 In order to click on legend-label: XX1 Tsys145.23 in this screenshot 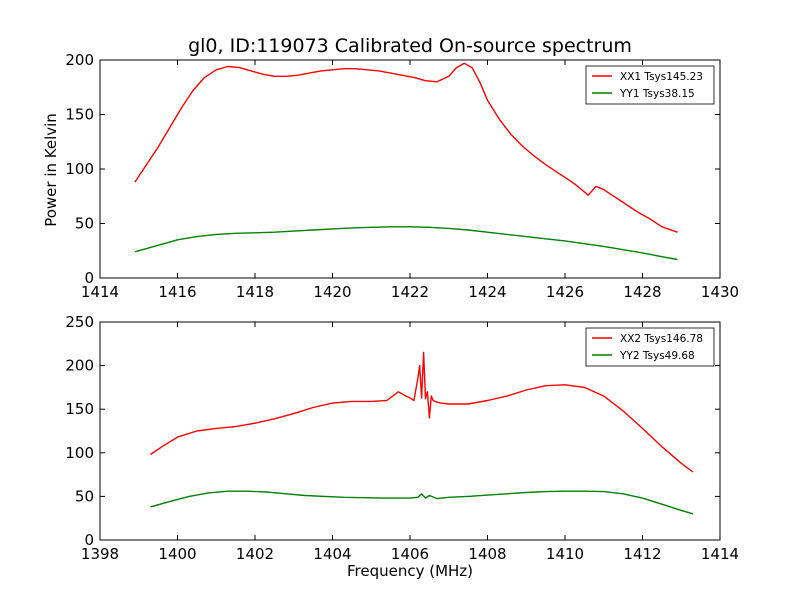, I will do `click(661, 77)`.